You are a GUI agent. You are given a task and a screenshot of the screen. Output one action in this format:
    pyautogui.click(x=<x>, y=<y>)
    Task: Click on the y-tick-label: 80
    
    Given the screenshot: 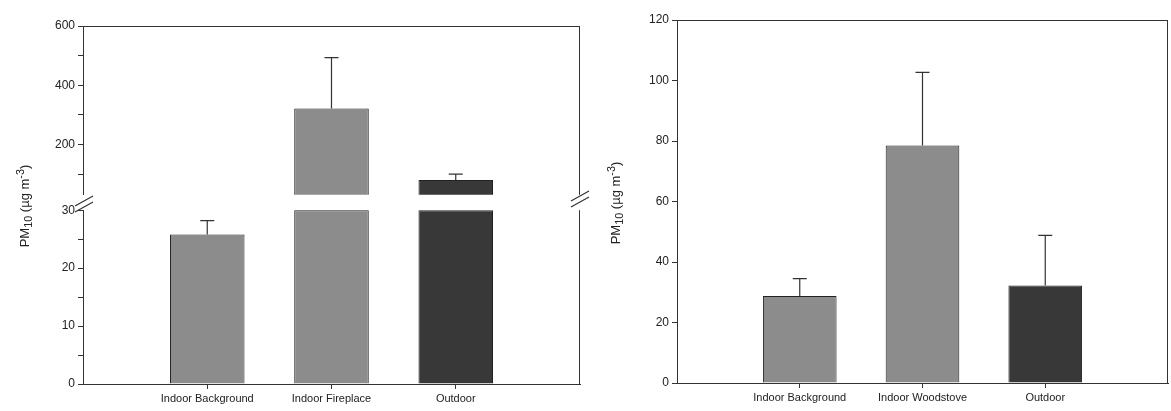 What is the action you would take?
    pyautogui.click(x=662, y=140)
    